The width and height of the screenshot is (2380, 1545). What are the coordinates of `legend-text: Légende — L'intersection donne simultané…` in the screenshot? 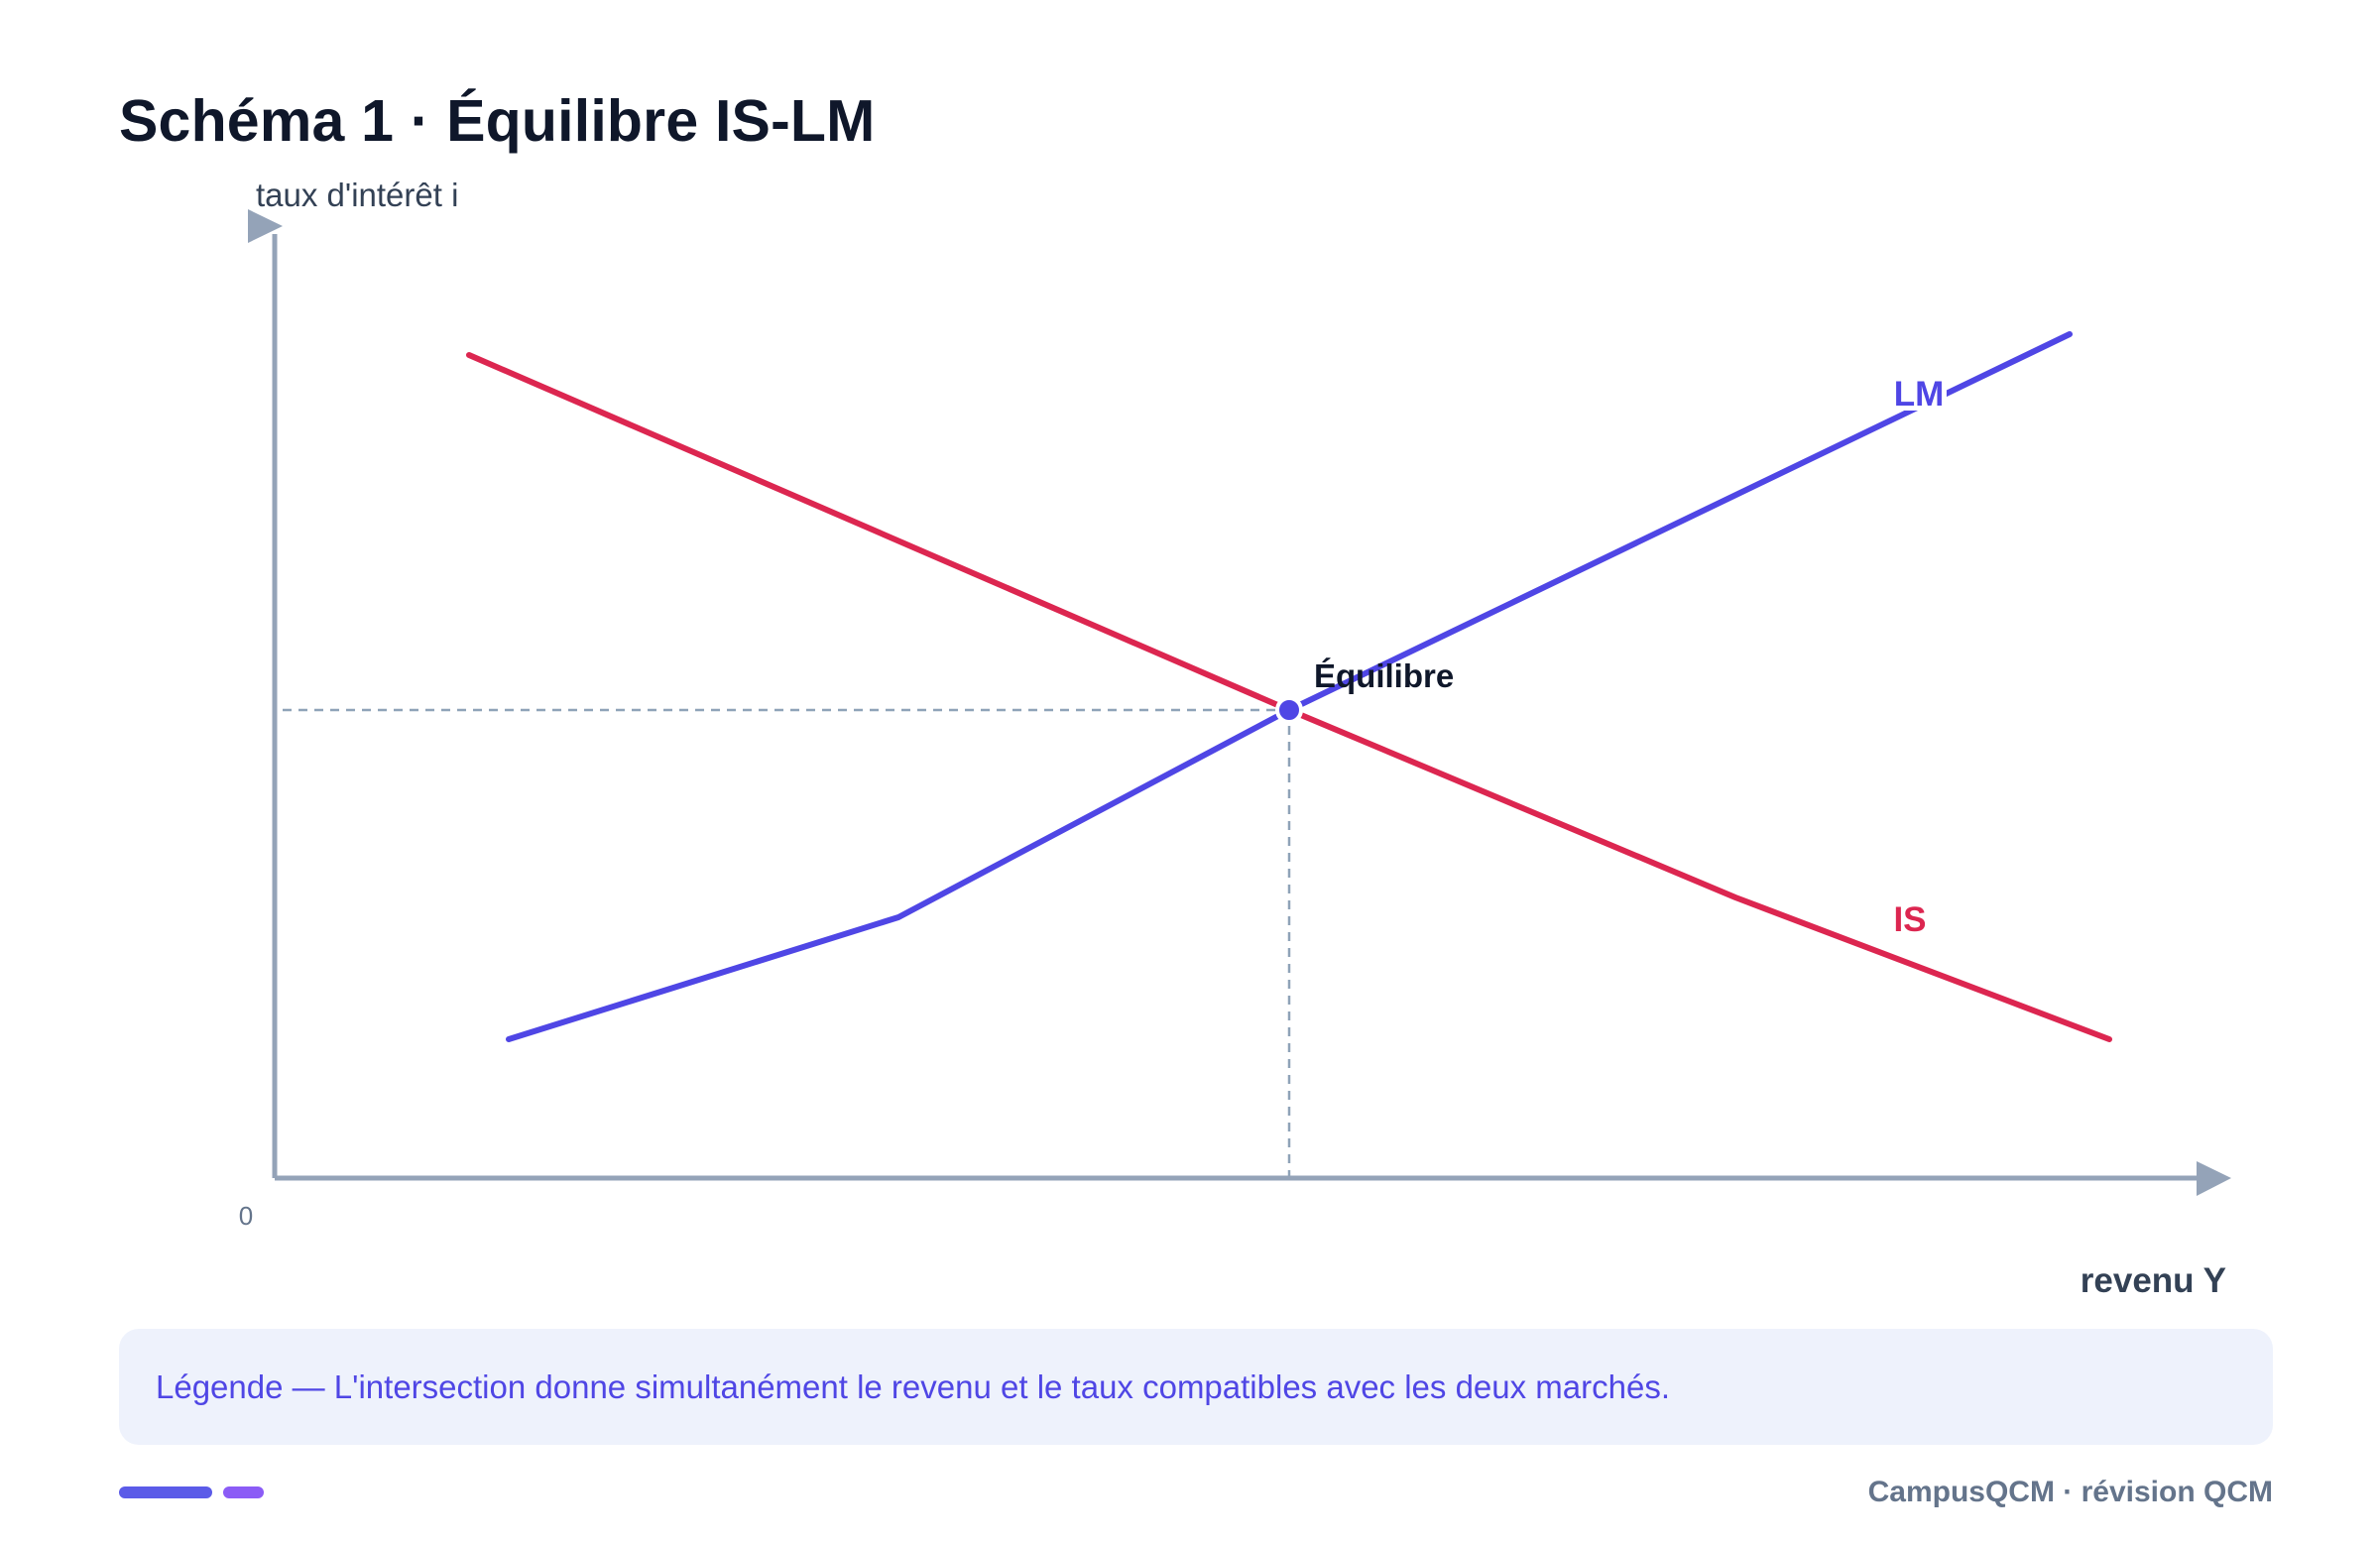 It's located at (913, 1386).